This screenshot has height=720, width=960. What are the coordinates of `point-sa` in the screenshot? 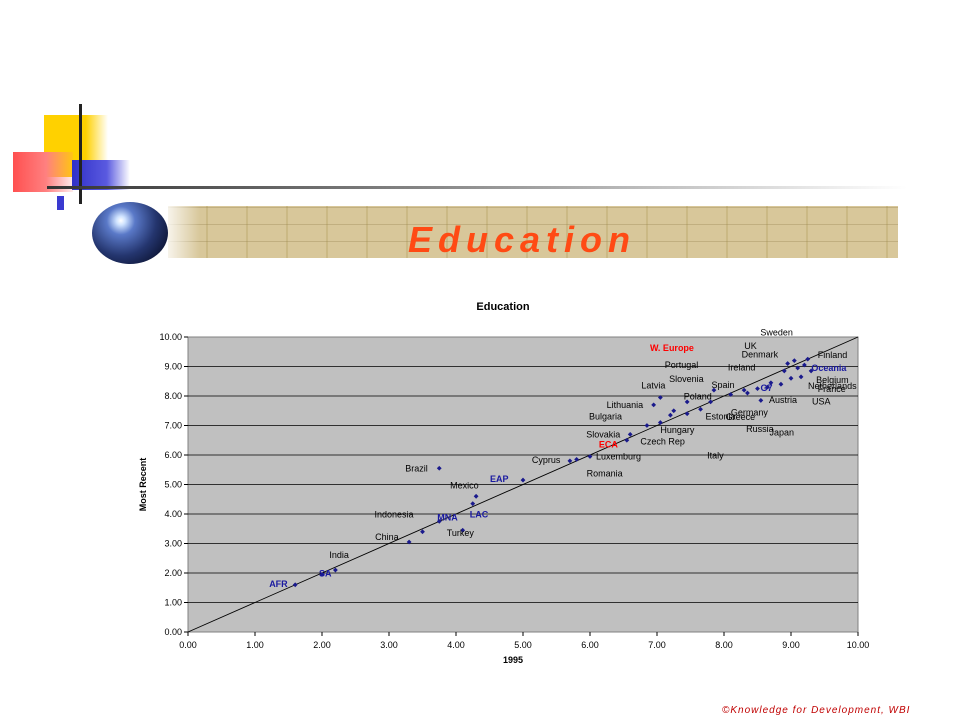 It's located at (322, 574).